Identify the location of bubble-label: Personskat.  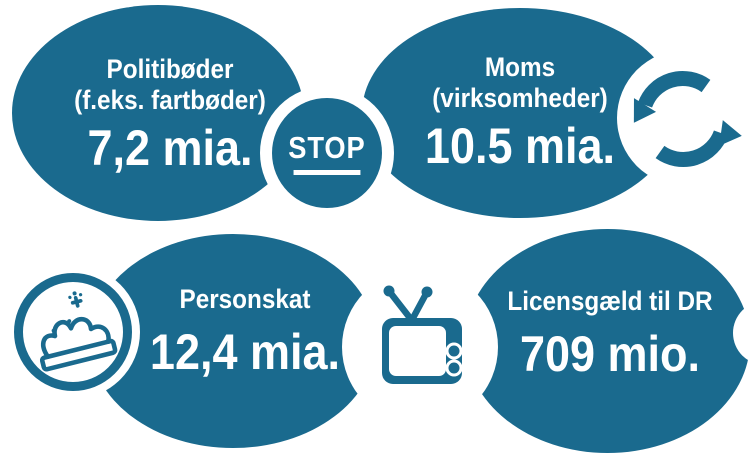
(245, 299).